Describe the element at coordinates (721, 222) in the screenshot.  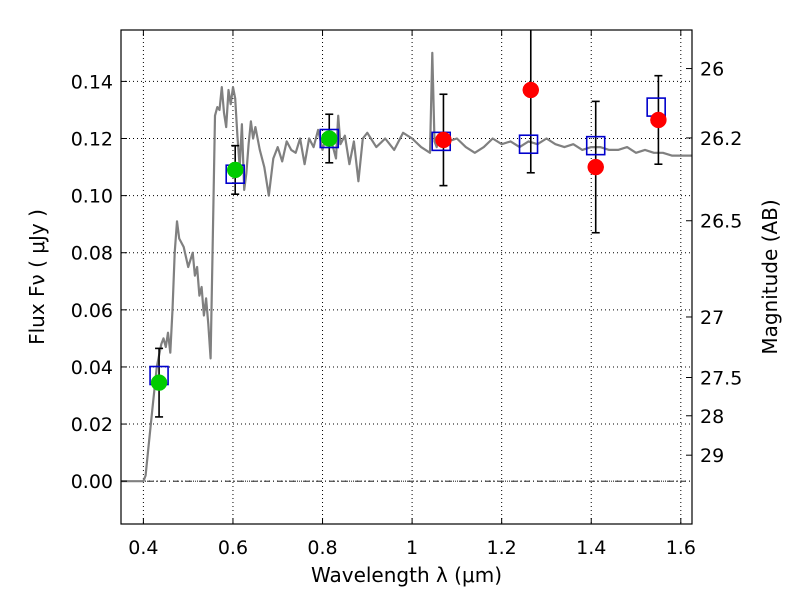
I see `right-tick-label: 26.5` at that location.